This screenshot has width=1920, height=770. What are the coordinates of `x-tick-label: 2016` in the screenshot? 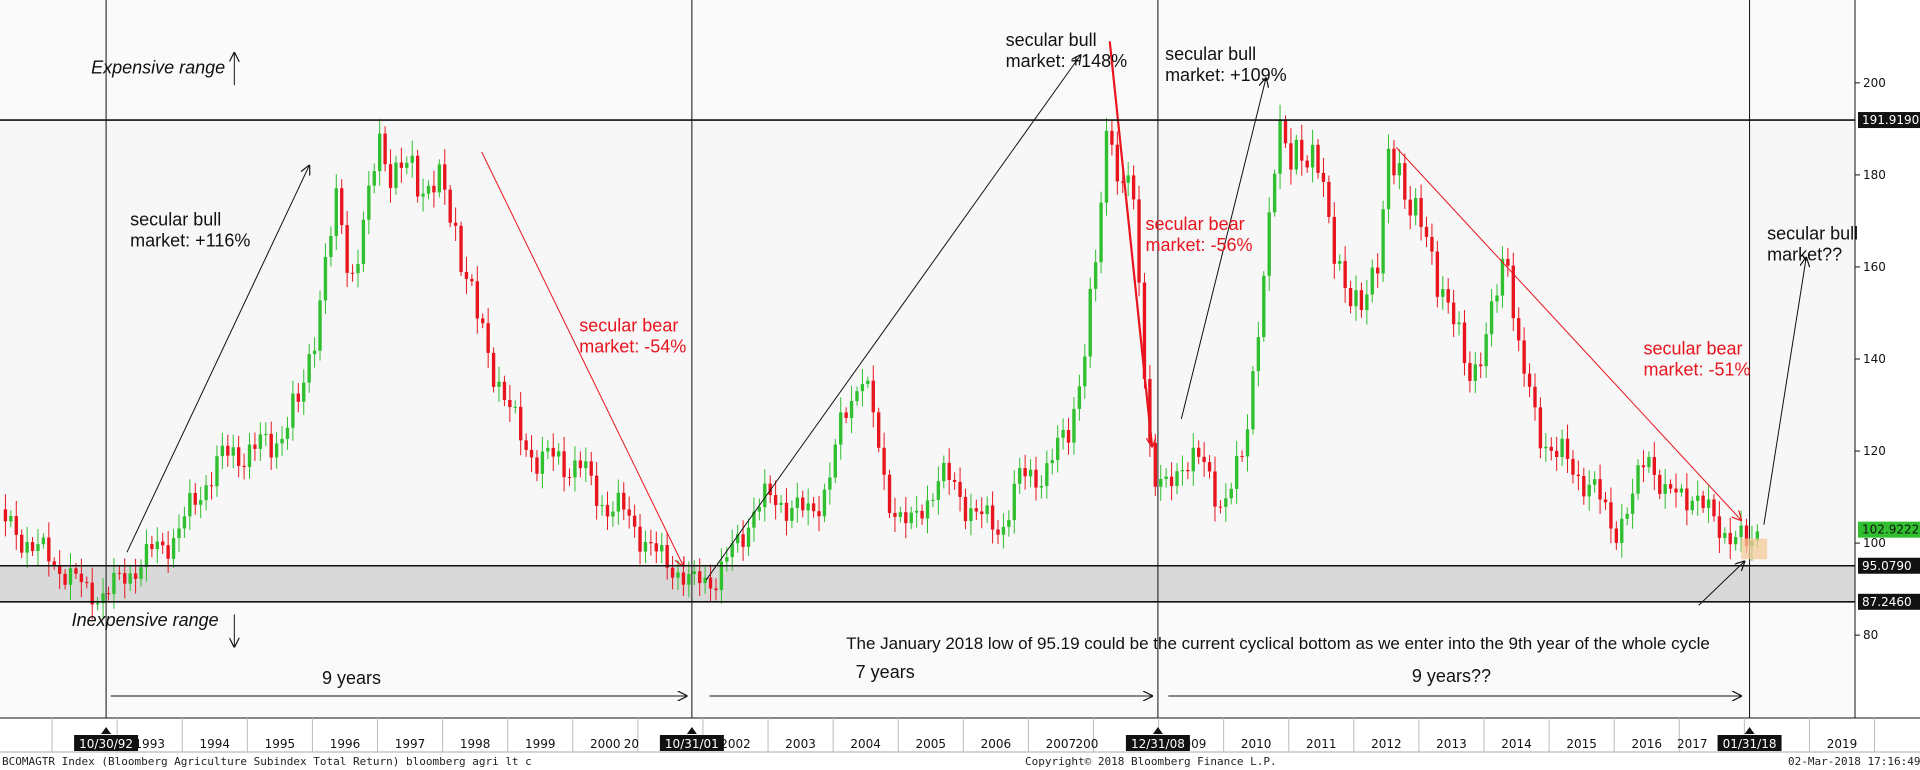 It's located at (1646, 744).